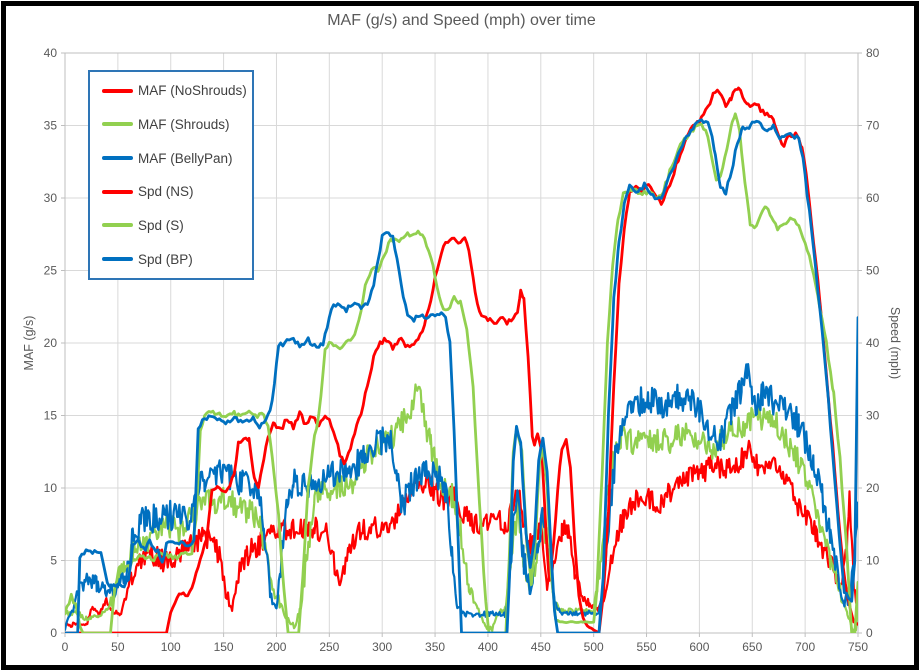 This screenshot has height=671, width=920. I want to click on y-right-tick-label: 30, so click(873, 416).